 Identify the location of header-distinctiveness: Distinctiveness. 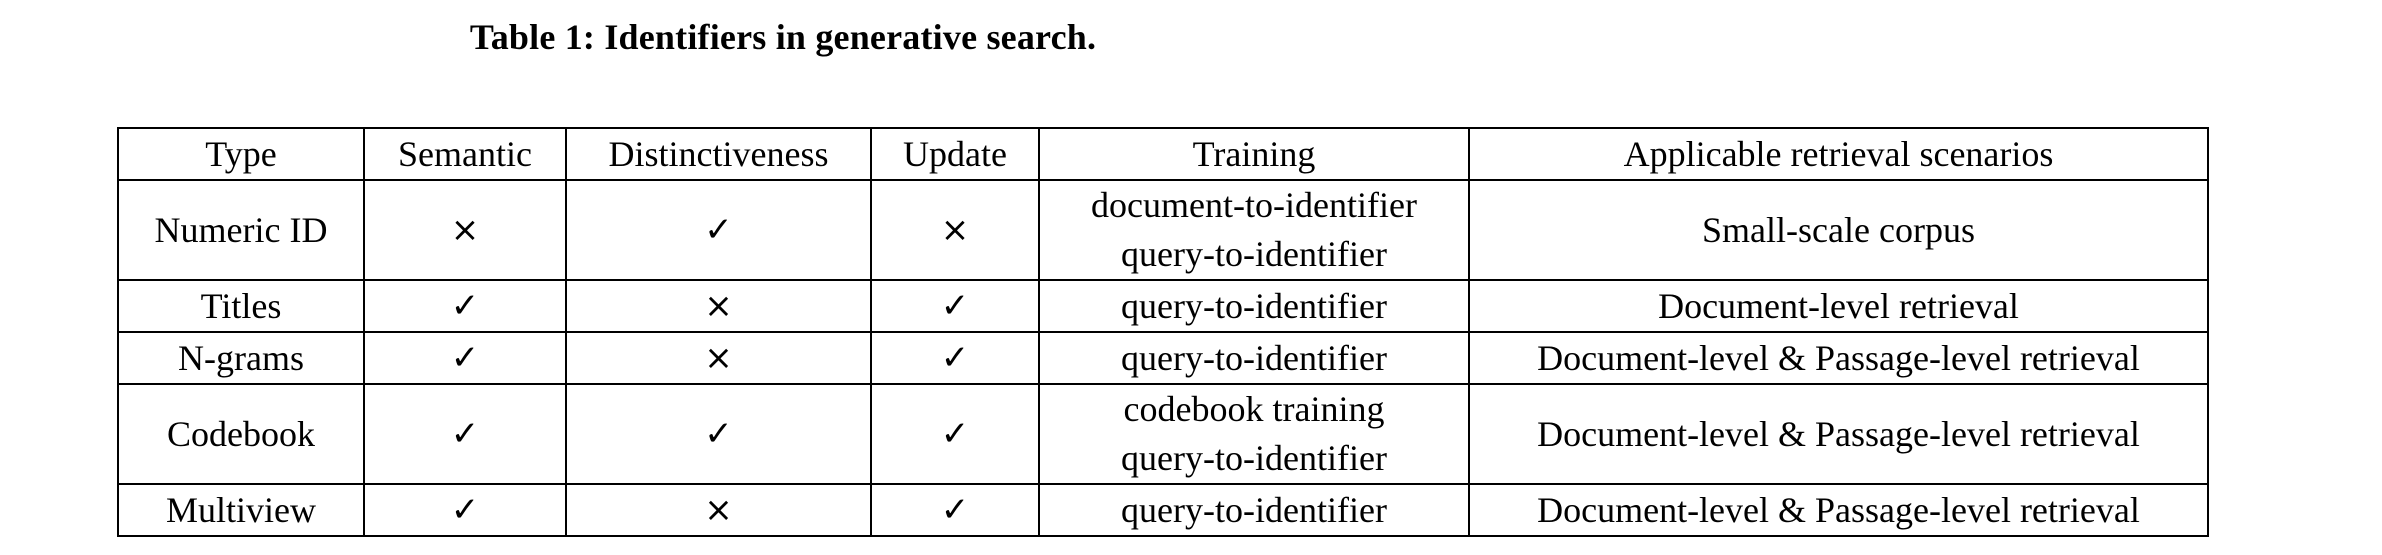
(718, 154).